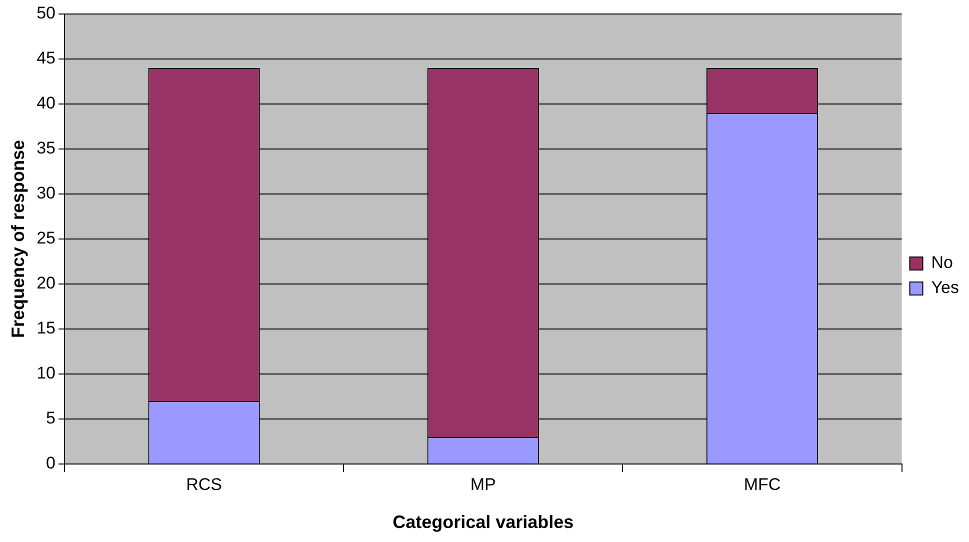 The height and width of the screenshot is (542, 969). Describe the element at coordinates (46, 103) in the screenshot. I see `y-tick-label: 40` at that location.